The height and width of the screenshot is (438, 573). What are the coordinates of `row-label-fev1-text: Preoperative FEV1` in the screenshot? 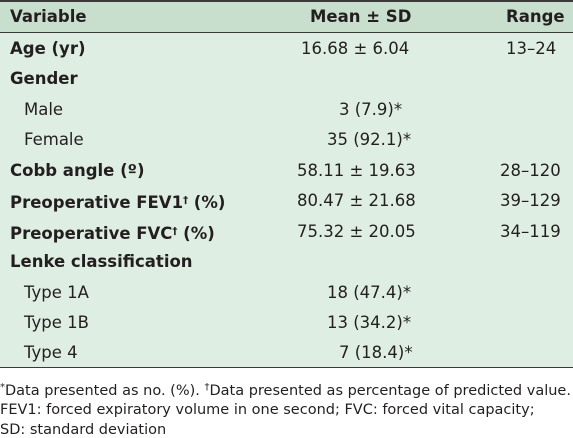 It's located at (97, 202).